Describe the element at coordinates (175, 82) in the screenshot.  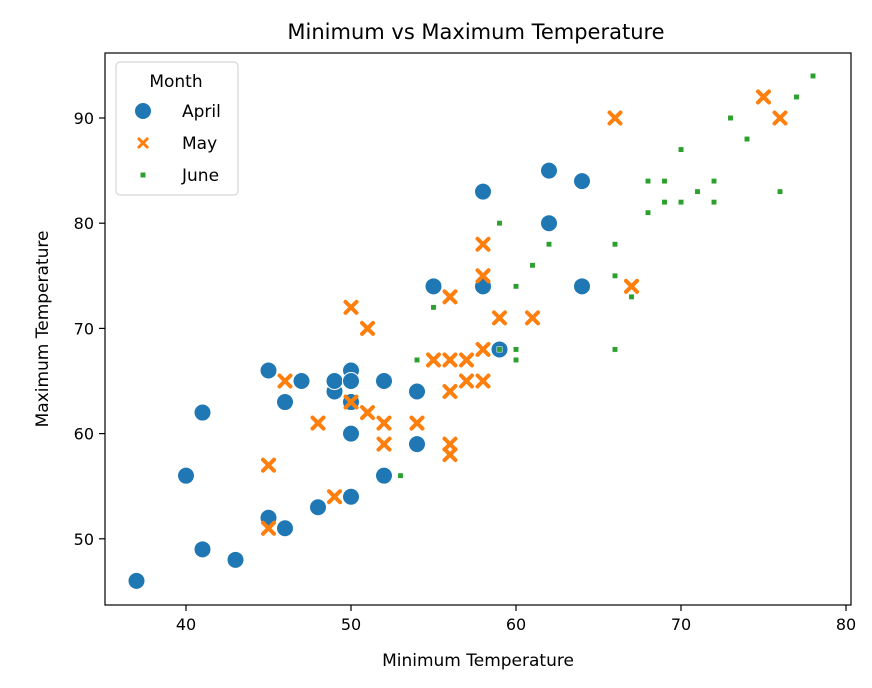
I see `legend-title: Month` at that location.